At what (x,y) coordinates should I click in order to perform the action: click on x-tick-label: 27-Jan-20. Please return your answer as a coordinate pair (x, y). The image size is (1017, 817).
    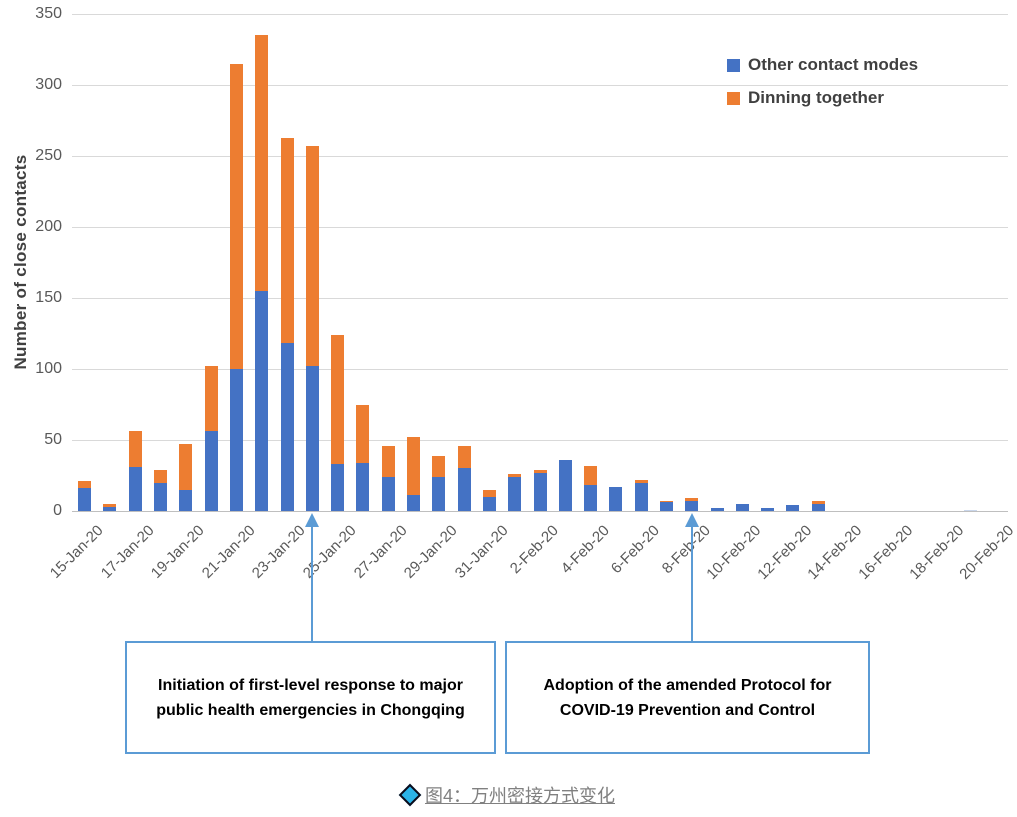
    Looking at the image, I should click on (380, 552).